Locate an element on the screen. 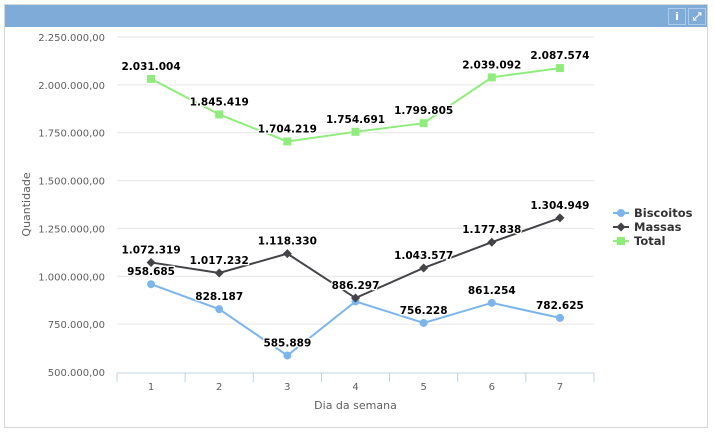 This screenshot has width=714, height=435. x-tick-label: 5 is located at coordinates (423, 387).